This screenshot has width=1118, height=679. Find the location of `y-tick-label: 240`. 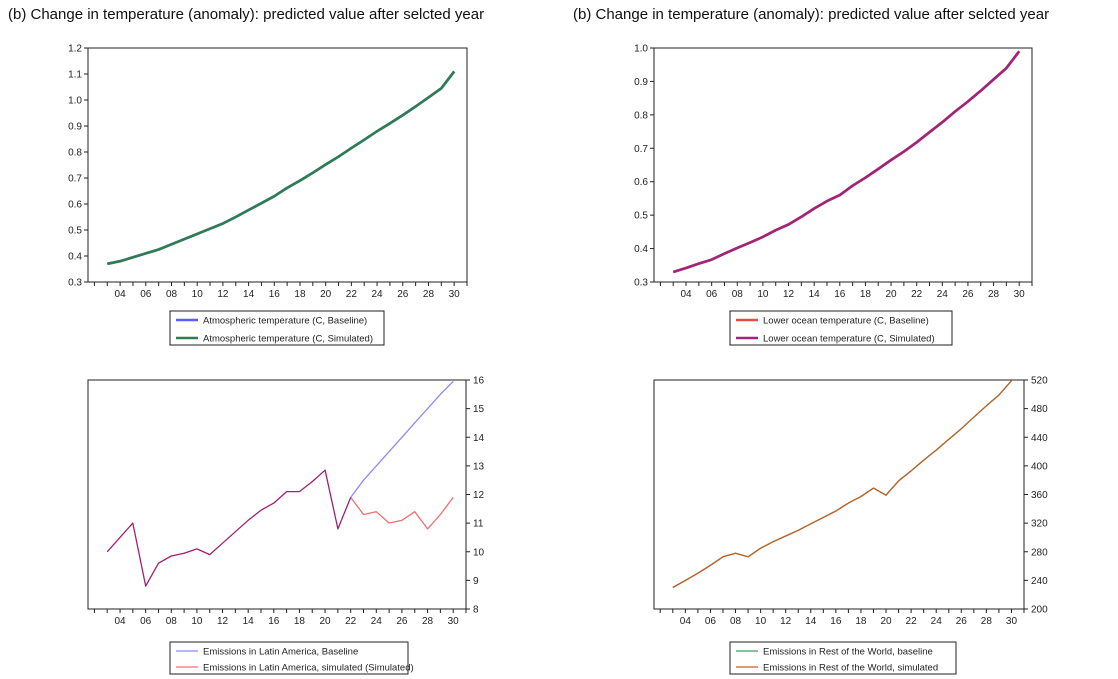

y-tick-label: 240 is located at coordinates (1039, 581).